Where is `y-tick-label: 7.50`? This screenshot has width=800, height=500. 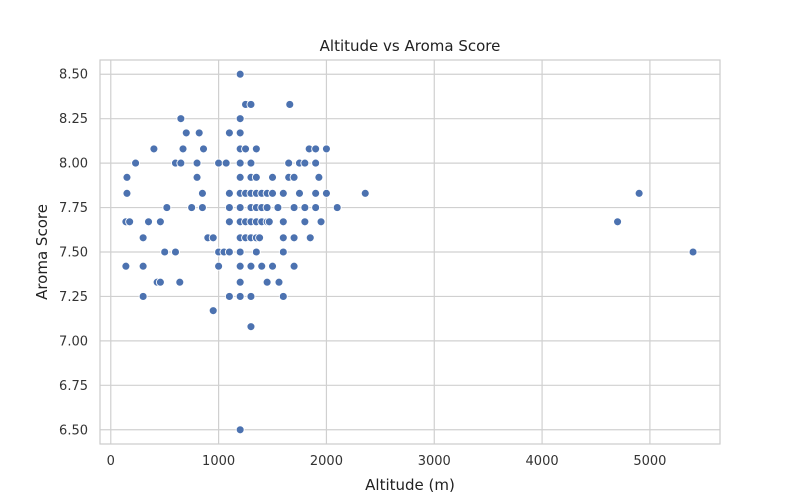 y-tick-label: 7.50 is located at coordinates (73, 253).